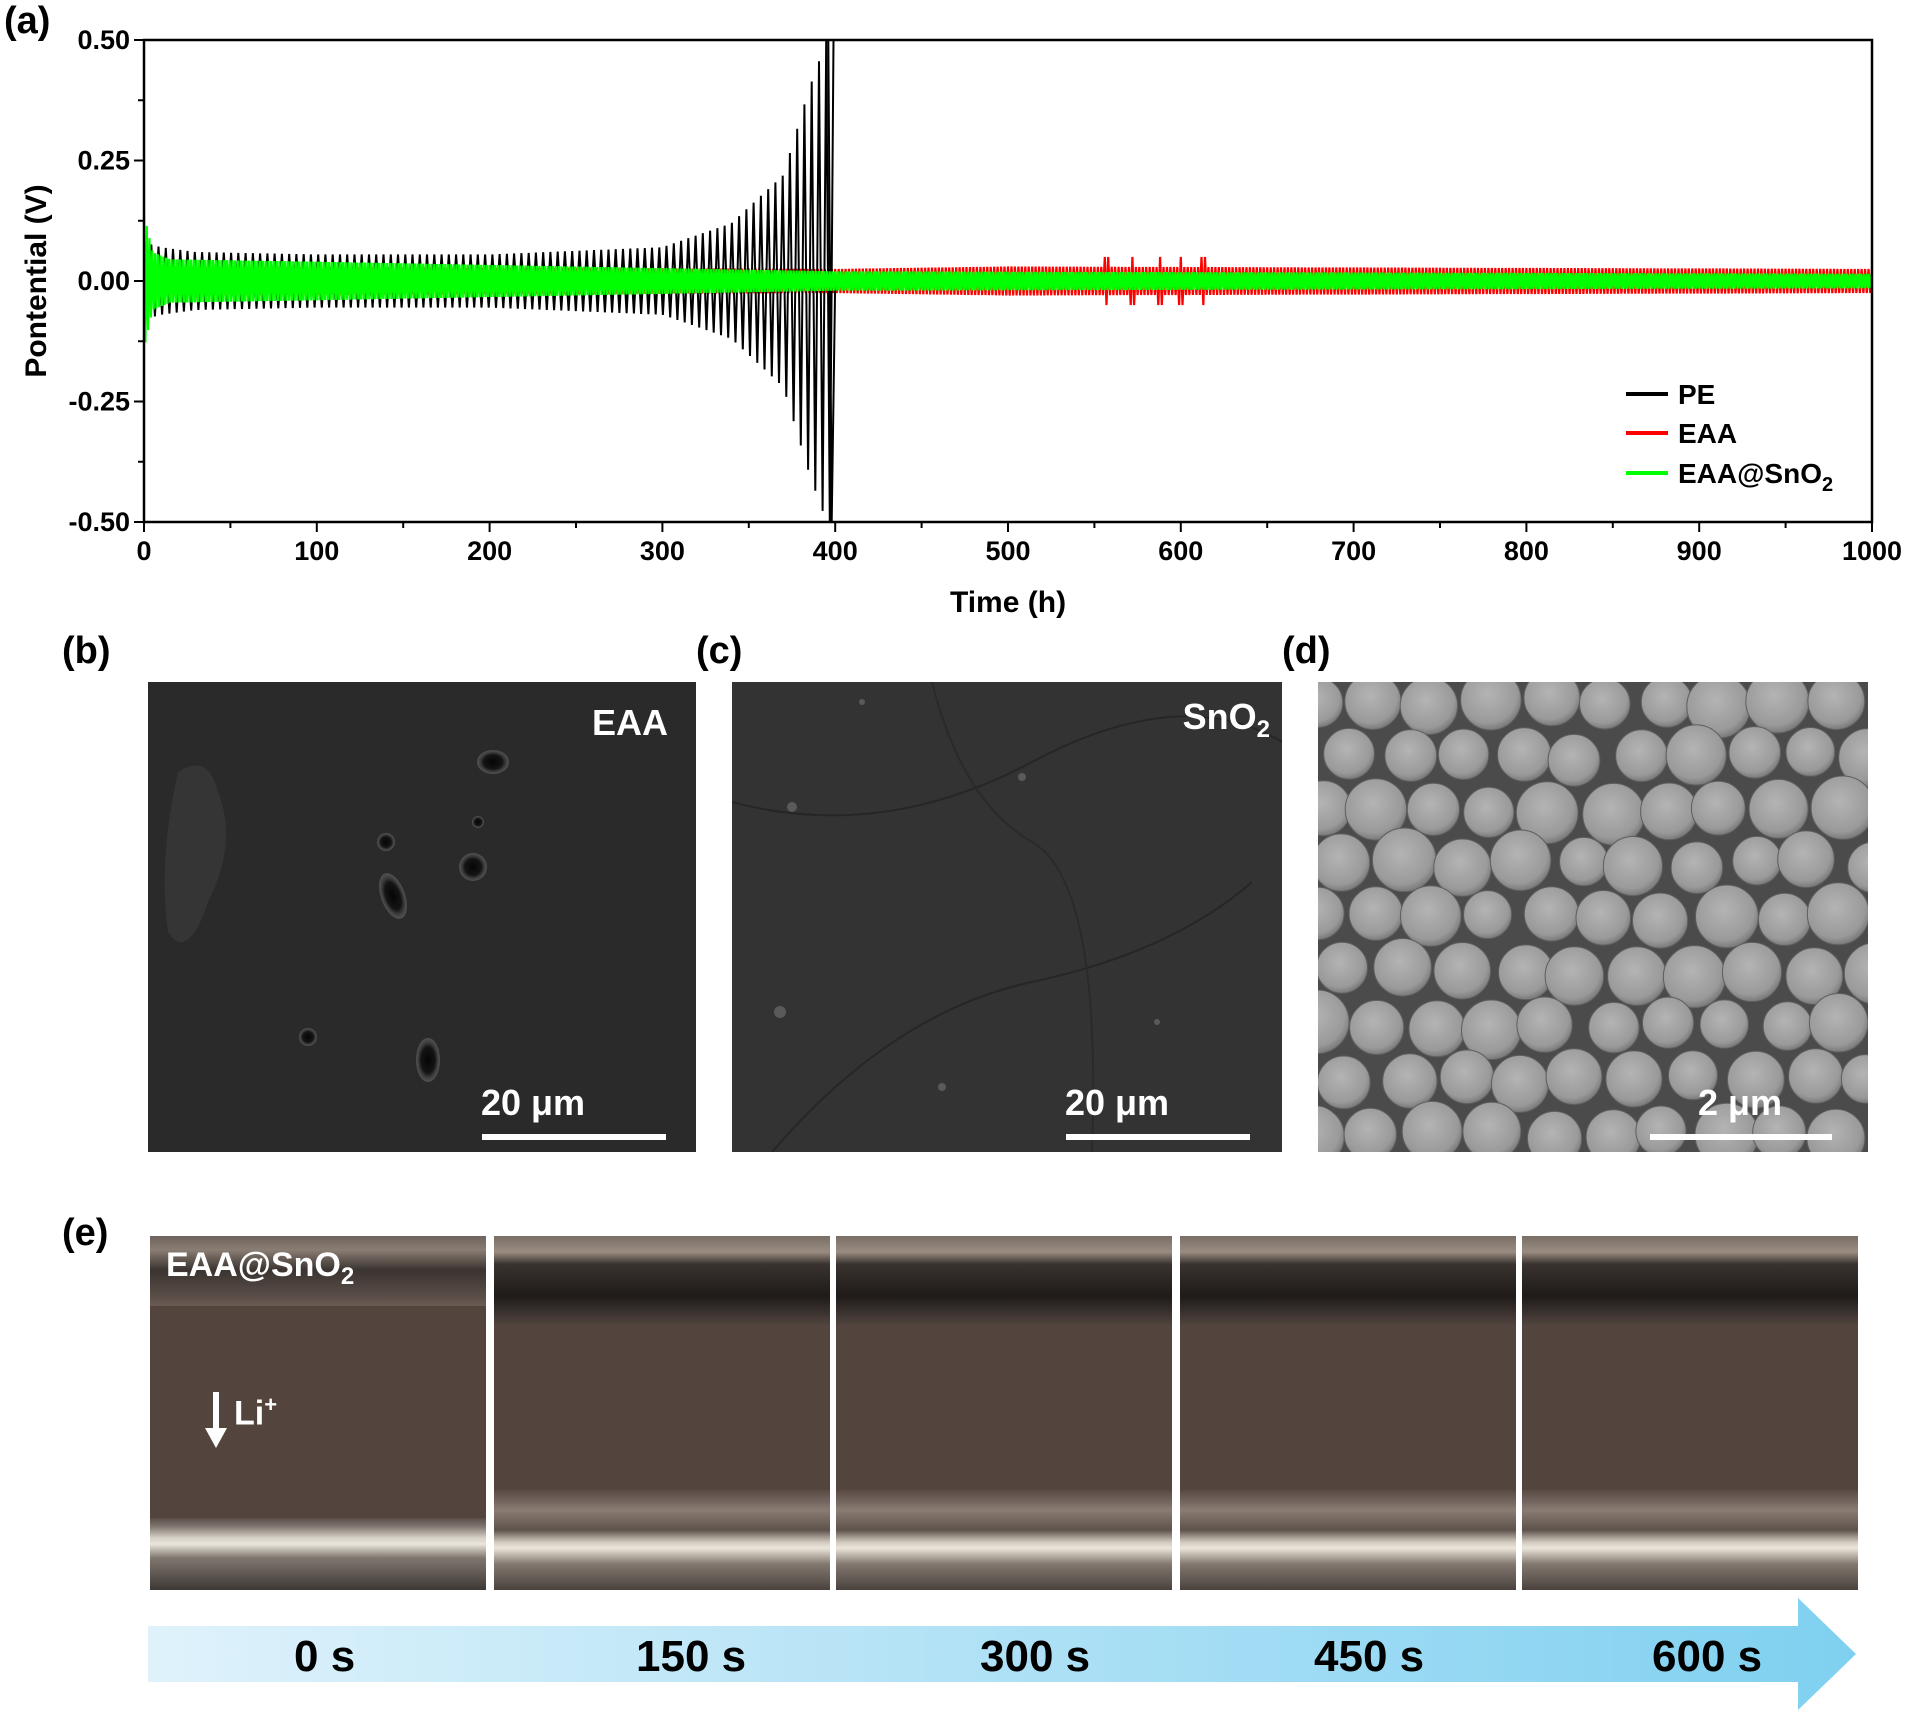  I want to click on x-tick-label: 800, so click(1526, 551).